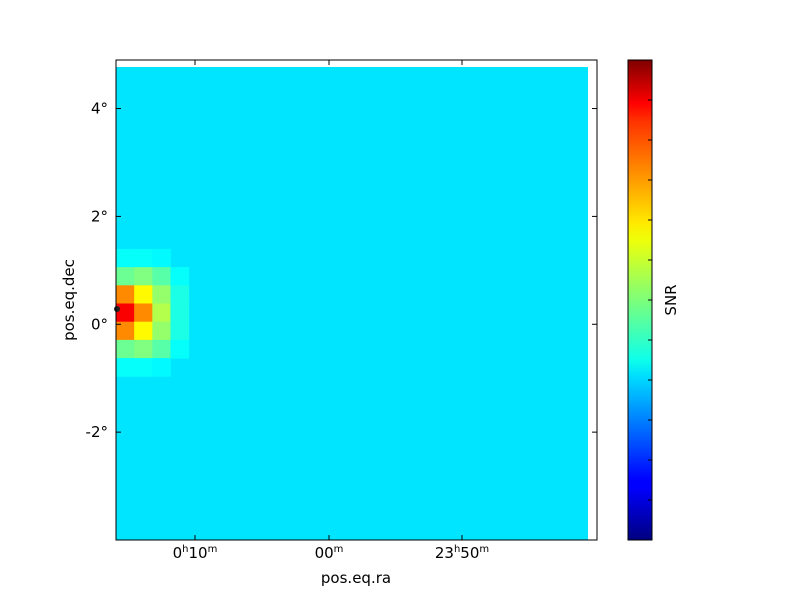  I want to click on y-tick-label: 0°, so click(99, 324).